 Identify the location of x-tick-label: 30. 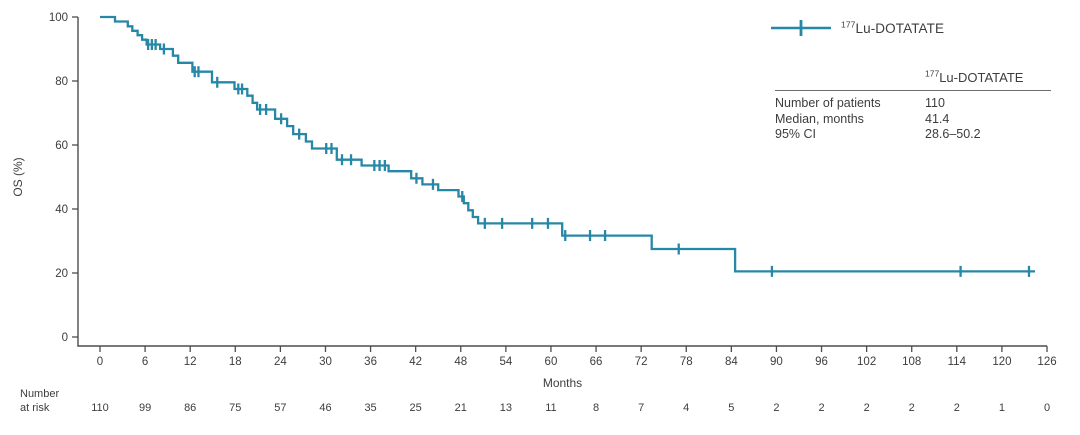
(325, 362).